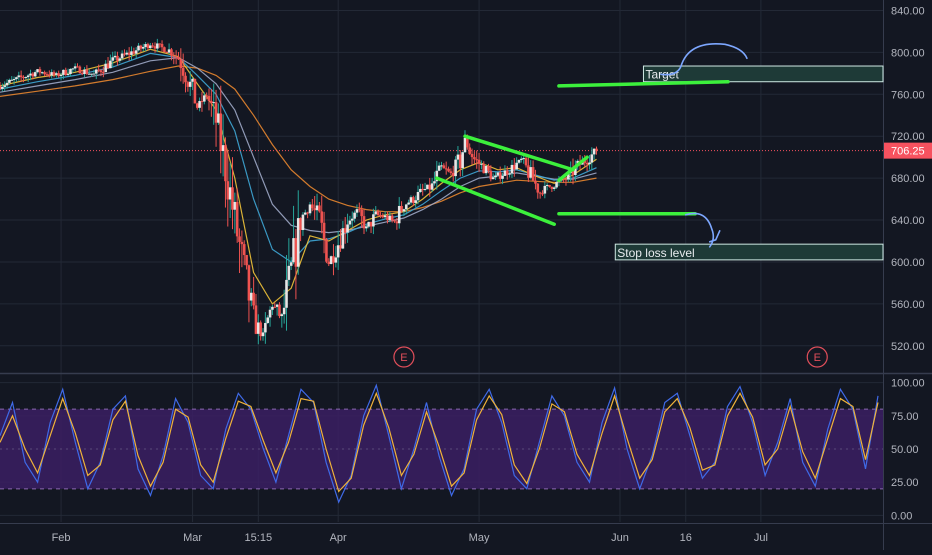  I want to click on price-tick-8: 520.00, so click(908, 347).